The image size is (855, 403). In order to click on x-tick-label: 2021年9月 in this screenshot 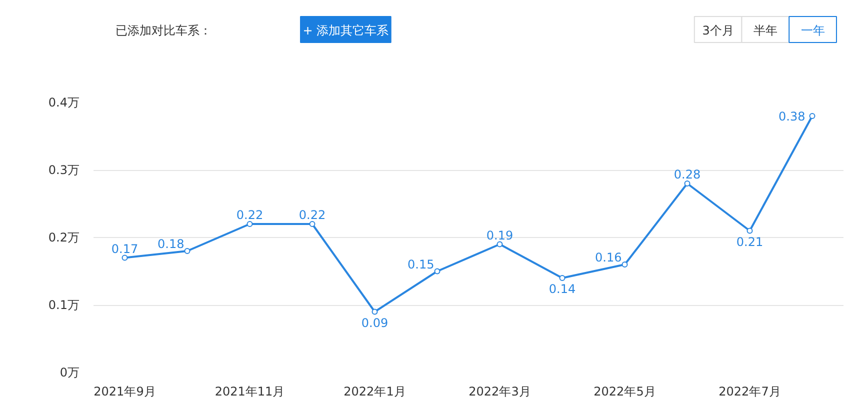, I will do `click(125, 391)`.